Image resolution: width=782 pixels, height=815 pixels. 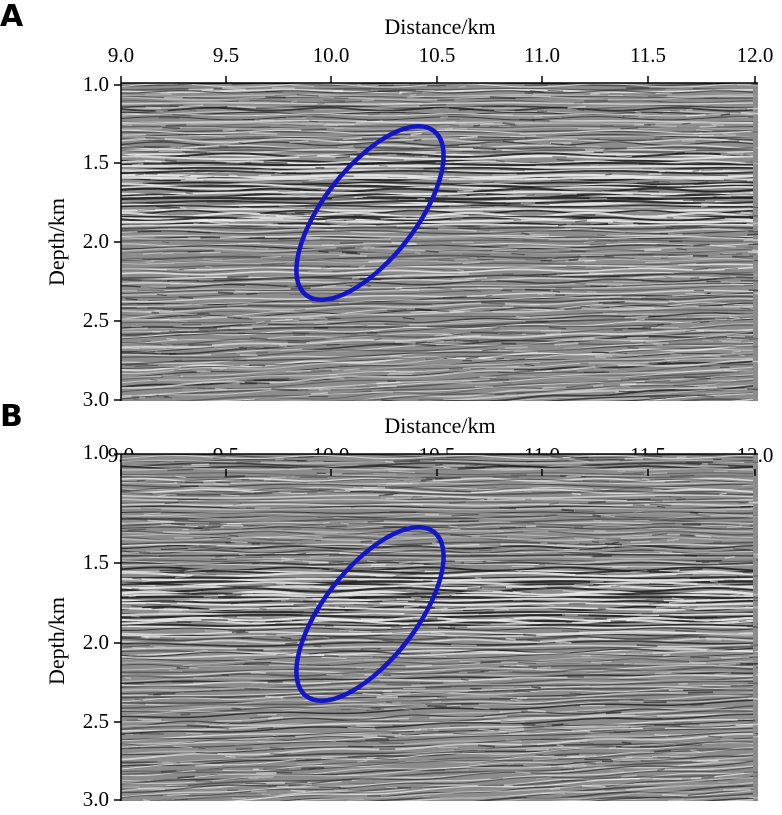 What do you see at coordinates (95, 162) in the screenshot?
I see `panel-a-ytick: 1.5` at bounding box center [95, 162].